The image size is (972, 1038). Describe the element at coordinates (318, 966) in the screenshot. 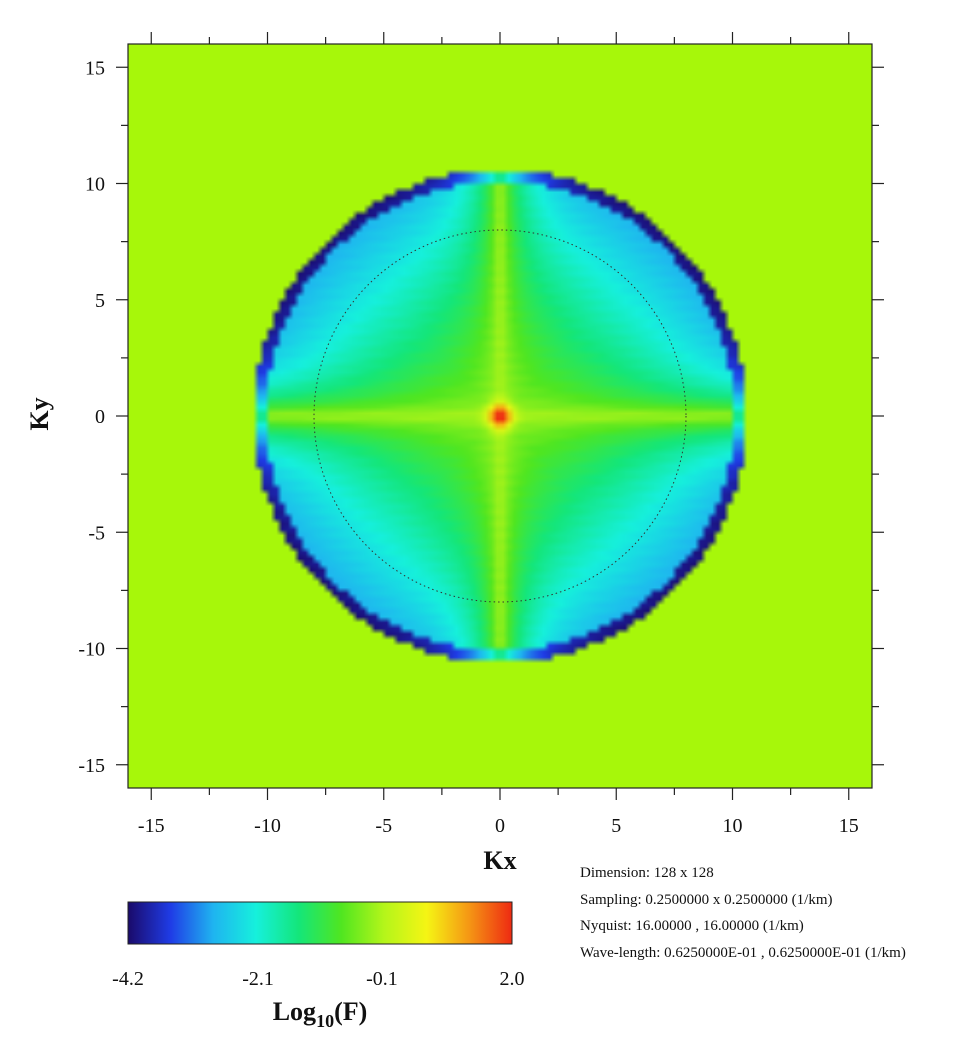

I see `colorbar: -4.2 -2.1 -0.1 2.0 Log10(F)` at that location.